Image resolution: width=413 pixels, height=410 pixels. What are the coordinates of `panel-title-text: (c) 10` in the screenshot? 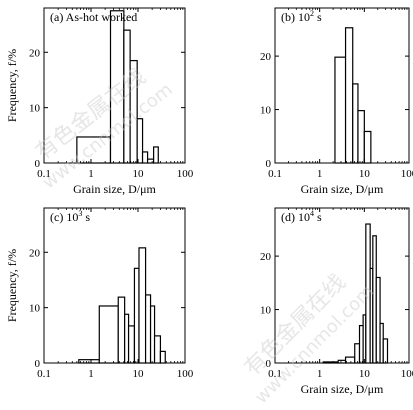 It's located at (64, 217).